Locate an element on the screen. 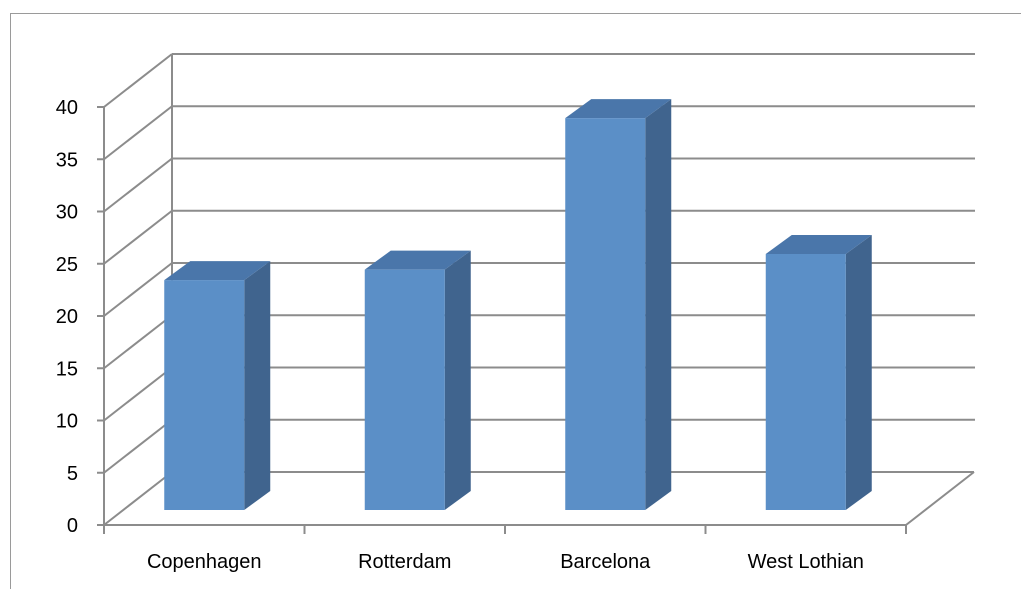 This screenshot has width=1022, height=589. x-category-label: Rotterdam is located at coordinates (404, 562).